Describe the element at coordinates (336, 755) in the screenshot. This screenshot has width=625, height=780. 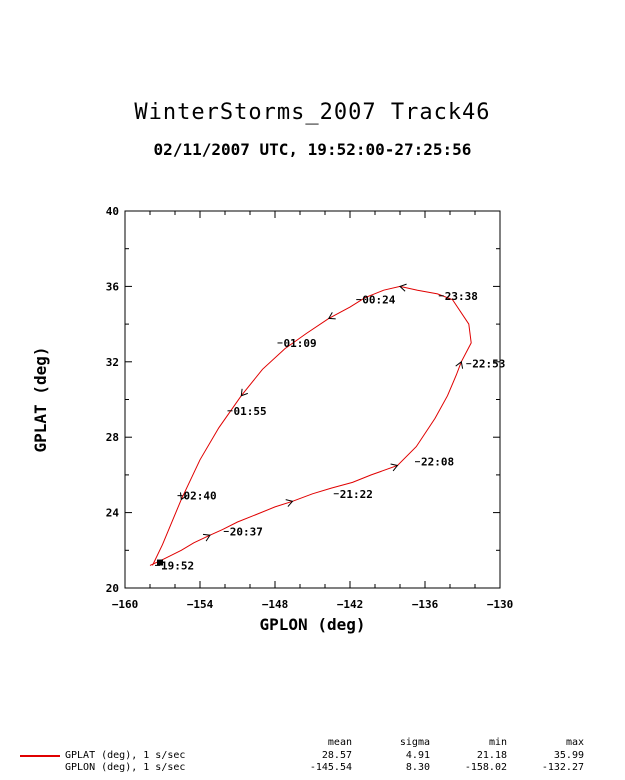
I see `stats-mean: 28.57` at that location.